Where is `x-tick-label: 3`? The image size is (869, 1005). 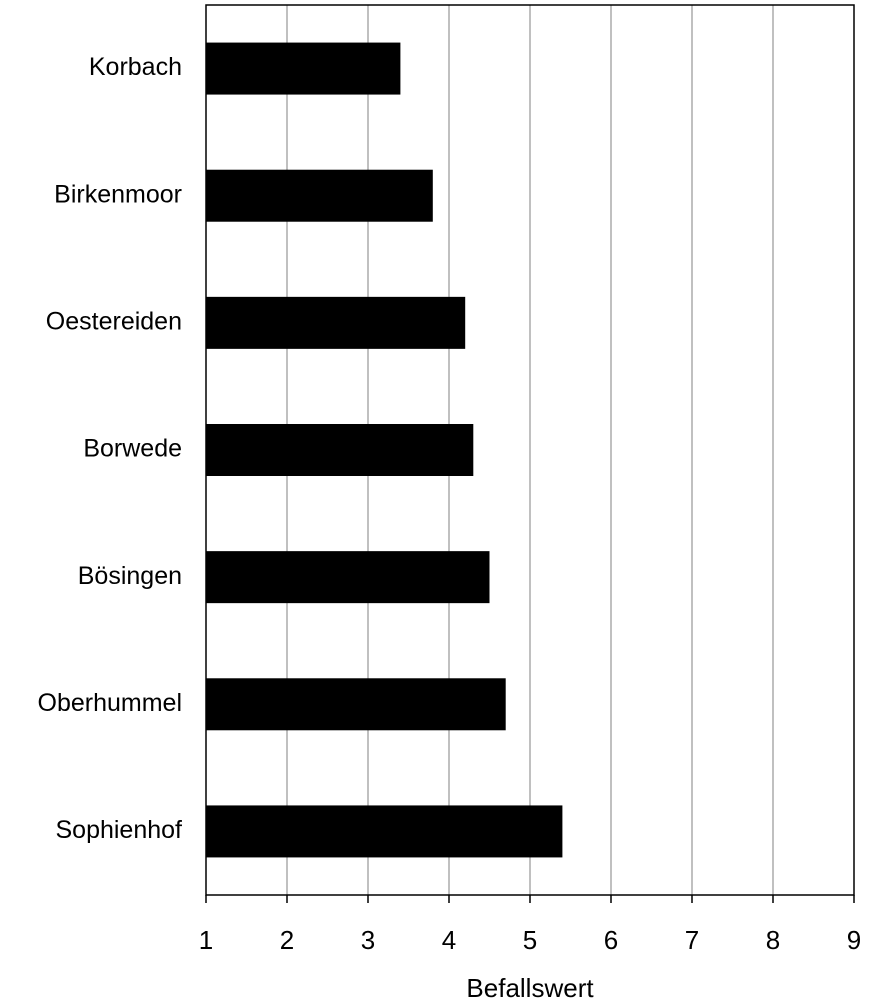 x-tick-label: 3 is located at coordinates (368, 940).